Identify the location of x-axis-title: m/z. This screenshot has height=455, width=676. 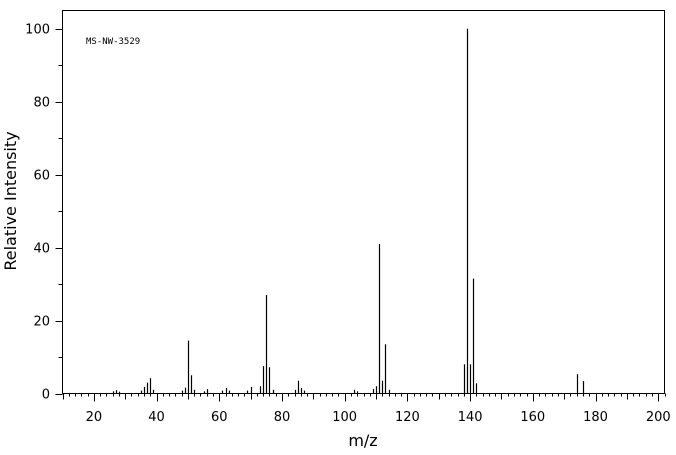
(362, 440).